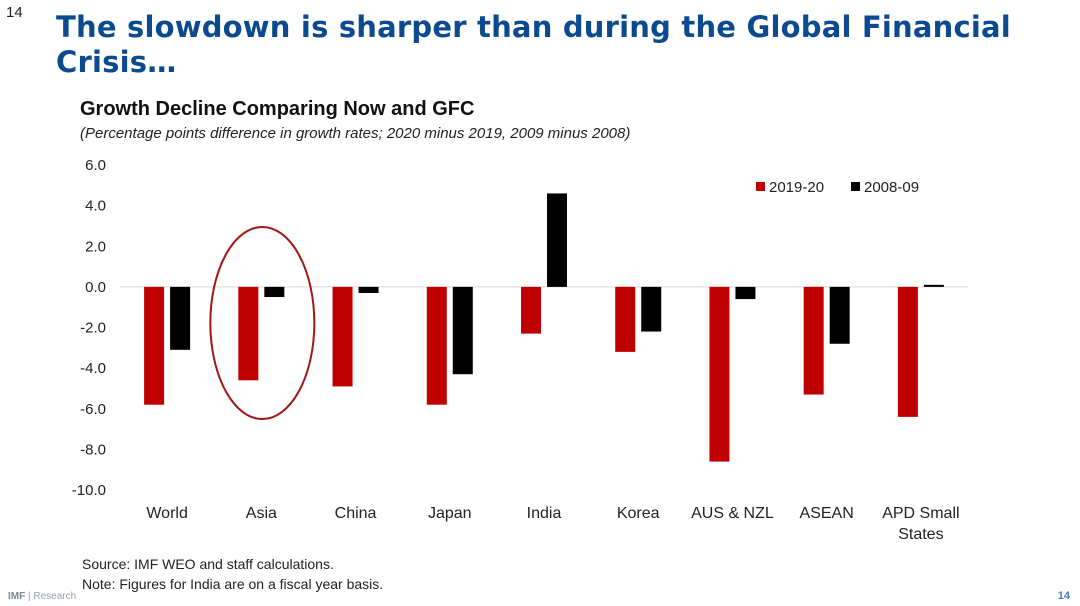 The height and width of the screenshot is (606, 1080). Describe the element at coordinates (891, 187) in the screenshot. I see `legend-label: 2008-09` at that location.